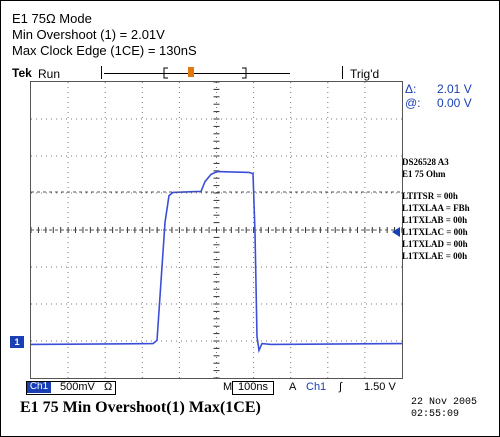 The image size is (500, 437). What do you see at coordinates (104, 50) in the screenshot?
I see `caption-max-clock-edge: Max Clock Edge (1CE) = 130nS` at bounding box center [104, 50].